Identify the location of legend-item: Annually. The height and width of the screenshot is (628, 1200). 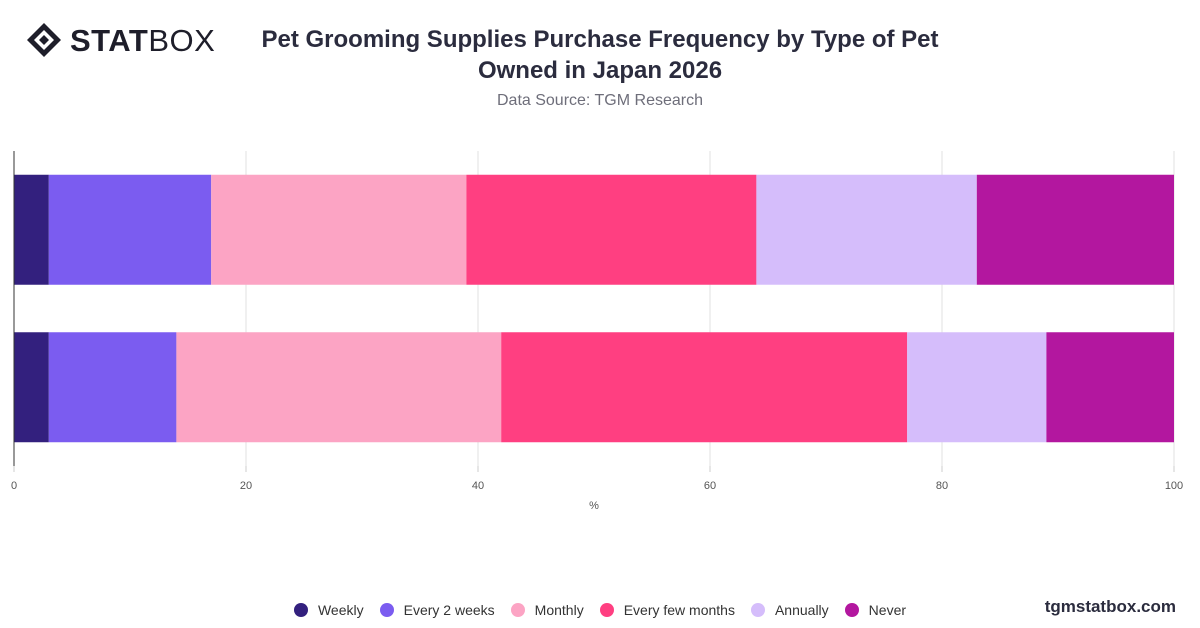
(789, 610).